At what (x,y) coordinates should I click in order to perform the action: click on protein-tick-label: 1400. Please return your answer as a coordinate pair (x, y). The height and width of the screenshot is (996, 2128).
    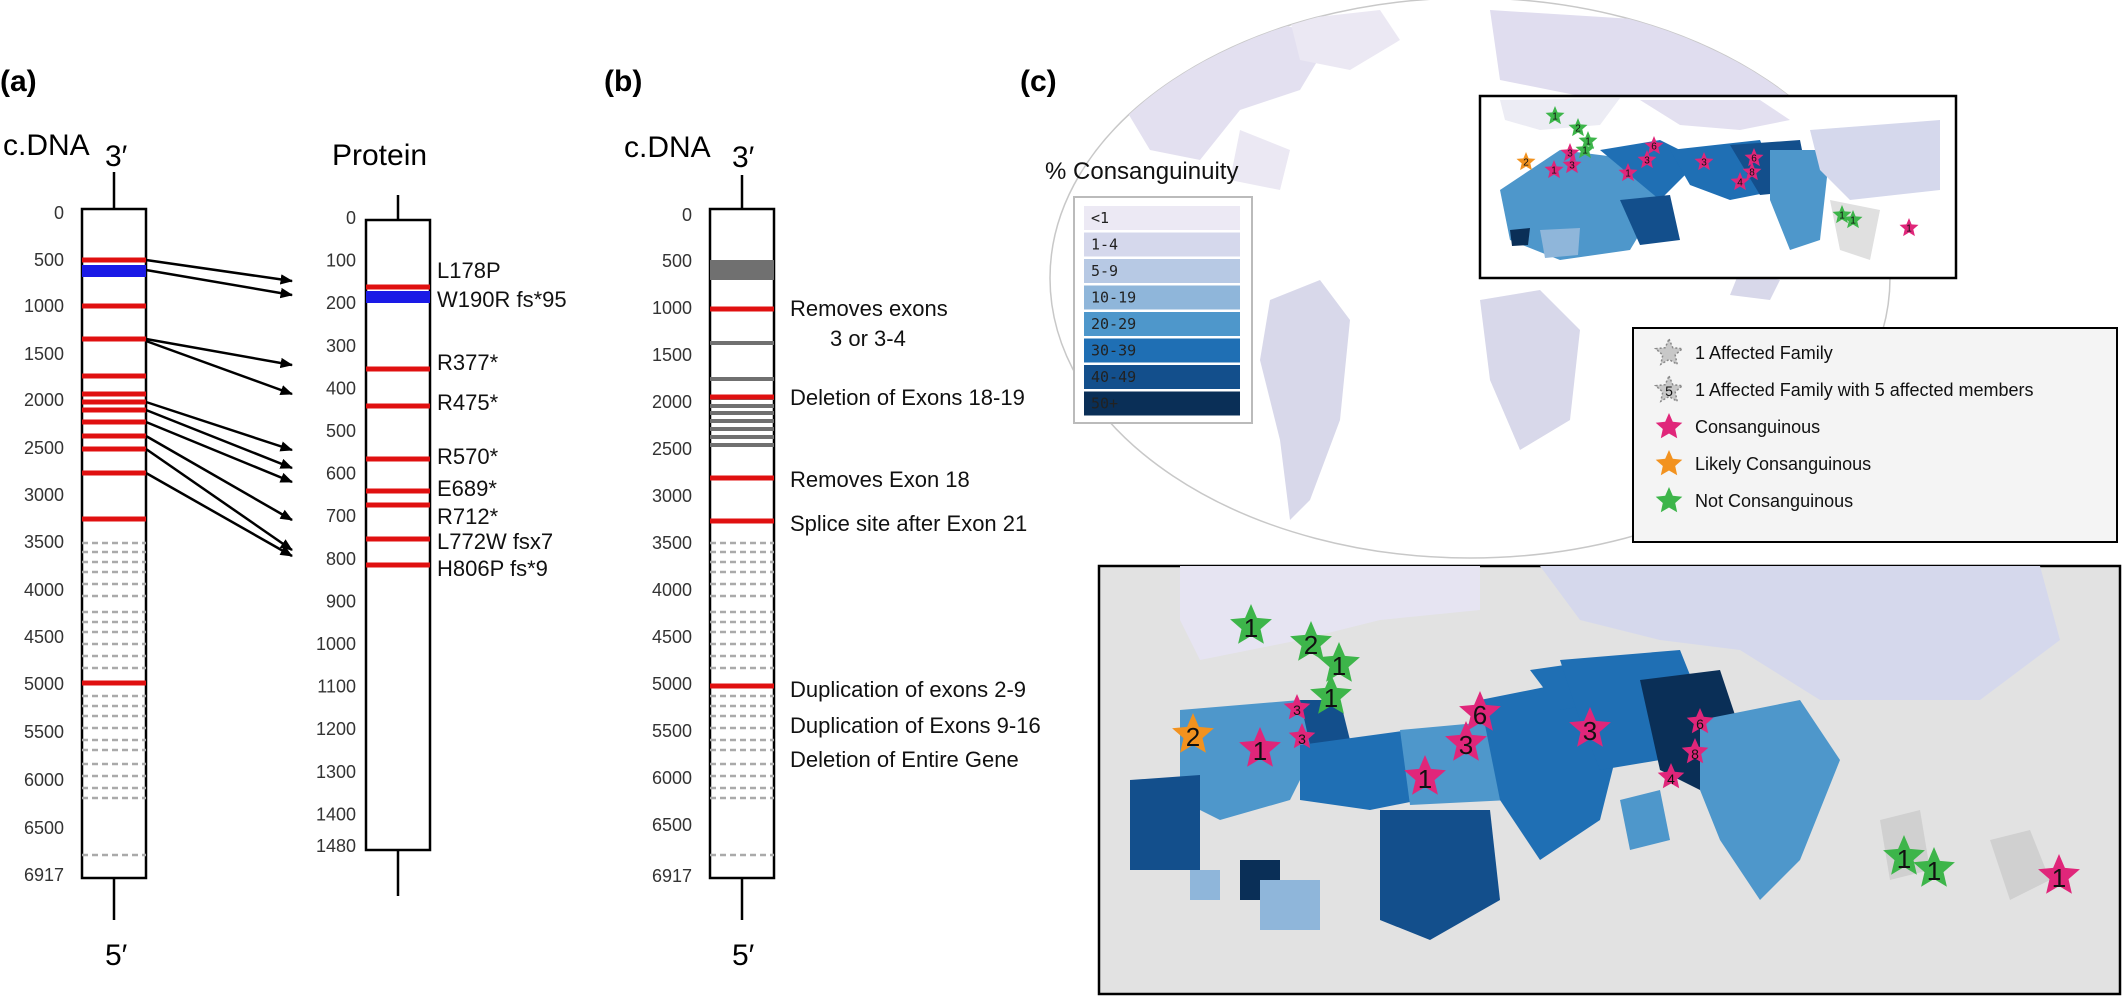
    Looking at the image, I should click on (336, 814).